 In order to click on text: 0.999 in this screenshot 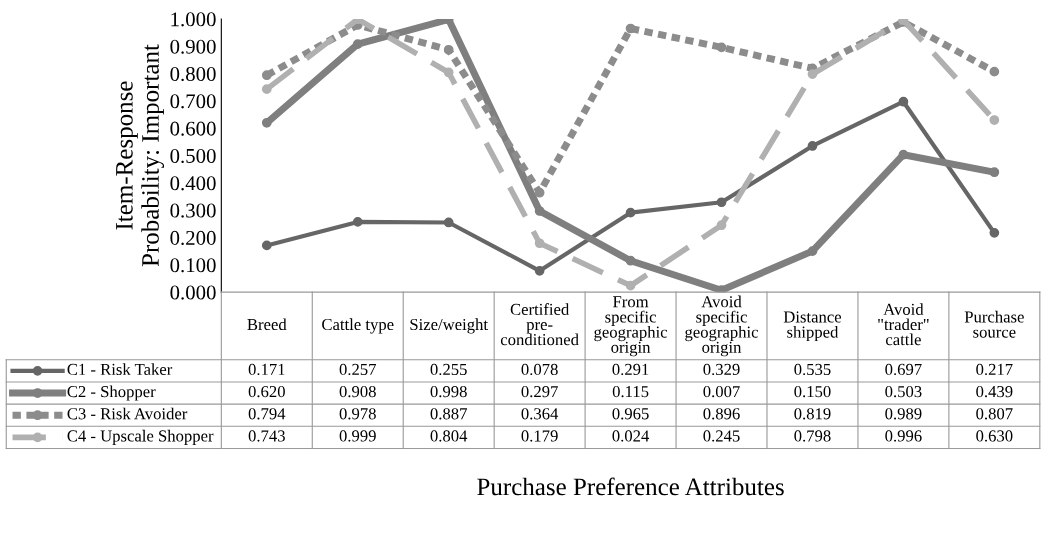, I will do `click(357, 436)`.